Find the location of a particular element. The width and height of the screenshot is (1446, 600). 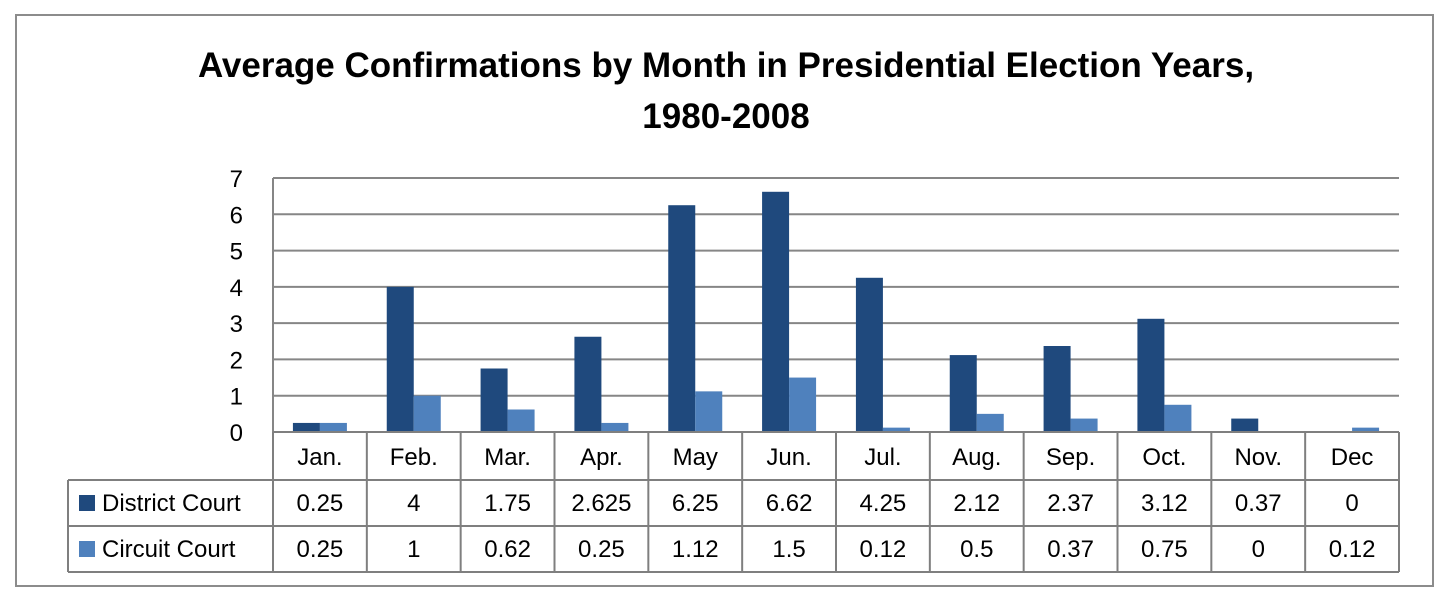

data-label-district-court: 4.25 is located at coordinates (883, 503).